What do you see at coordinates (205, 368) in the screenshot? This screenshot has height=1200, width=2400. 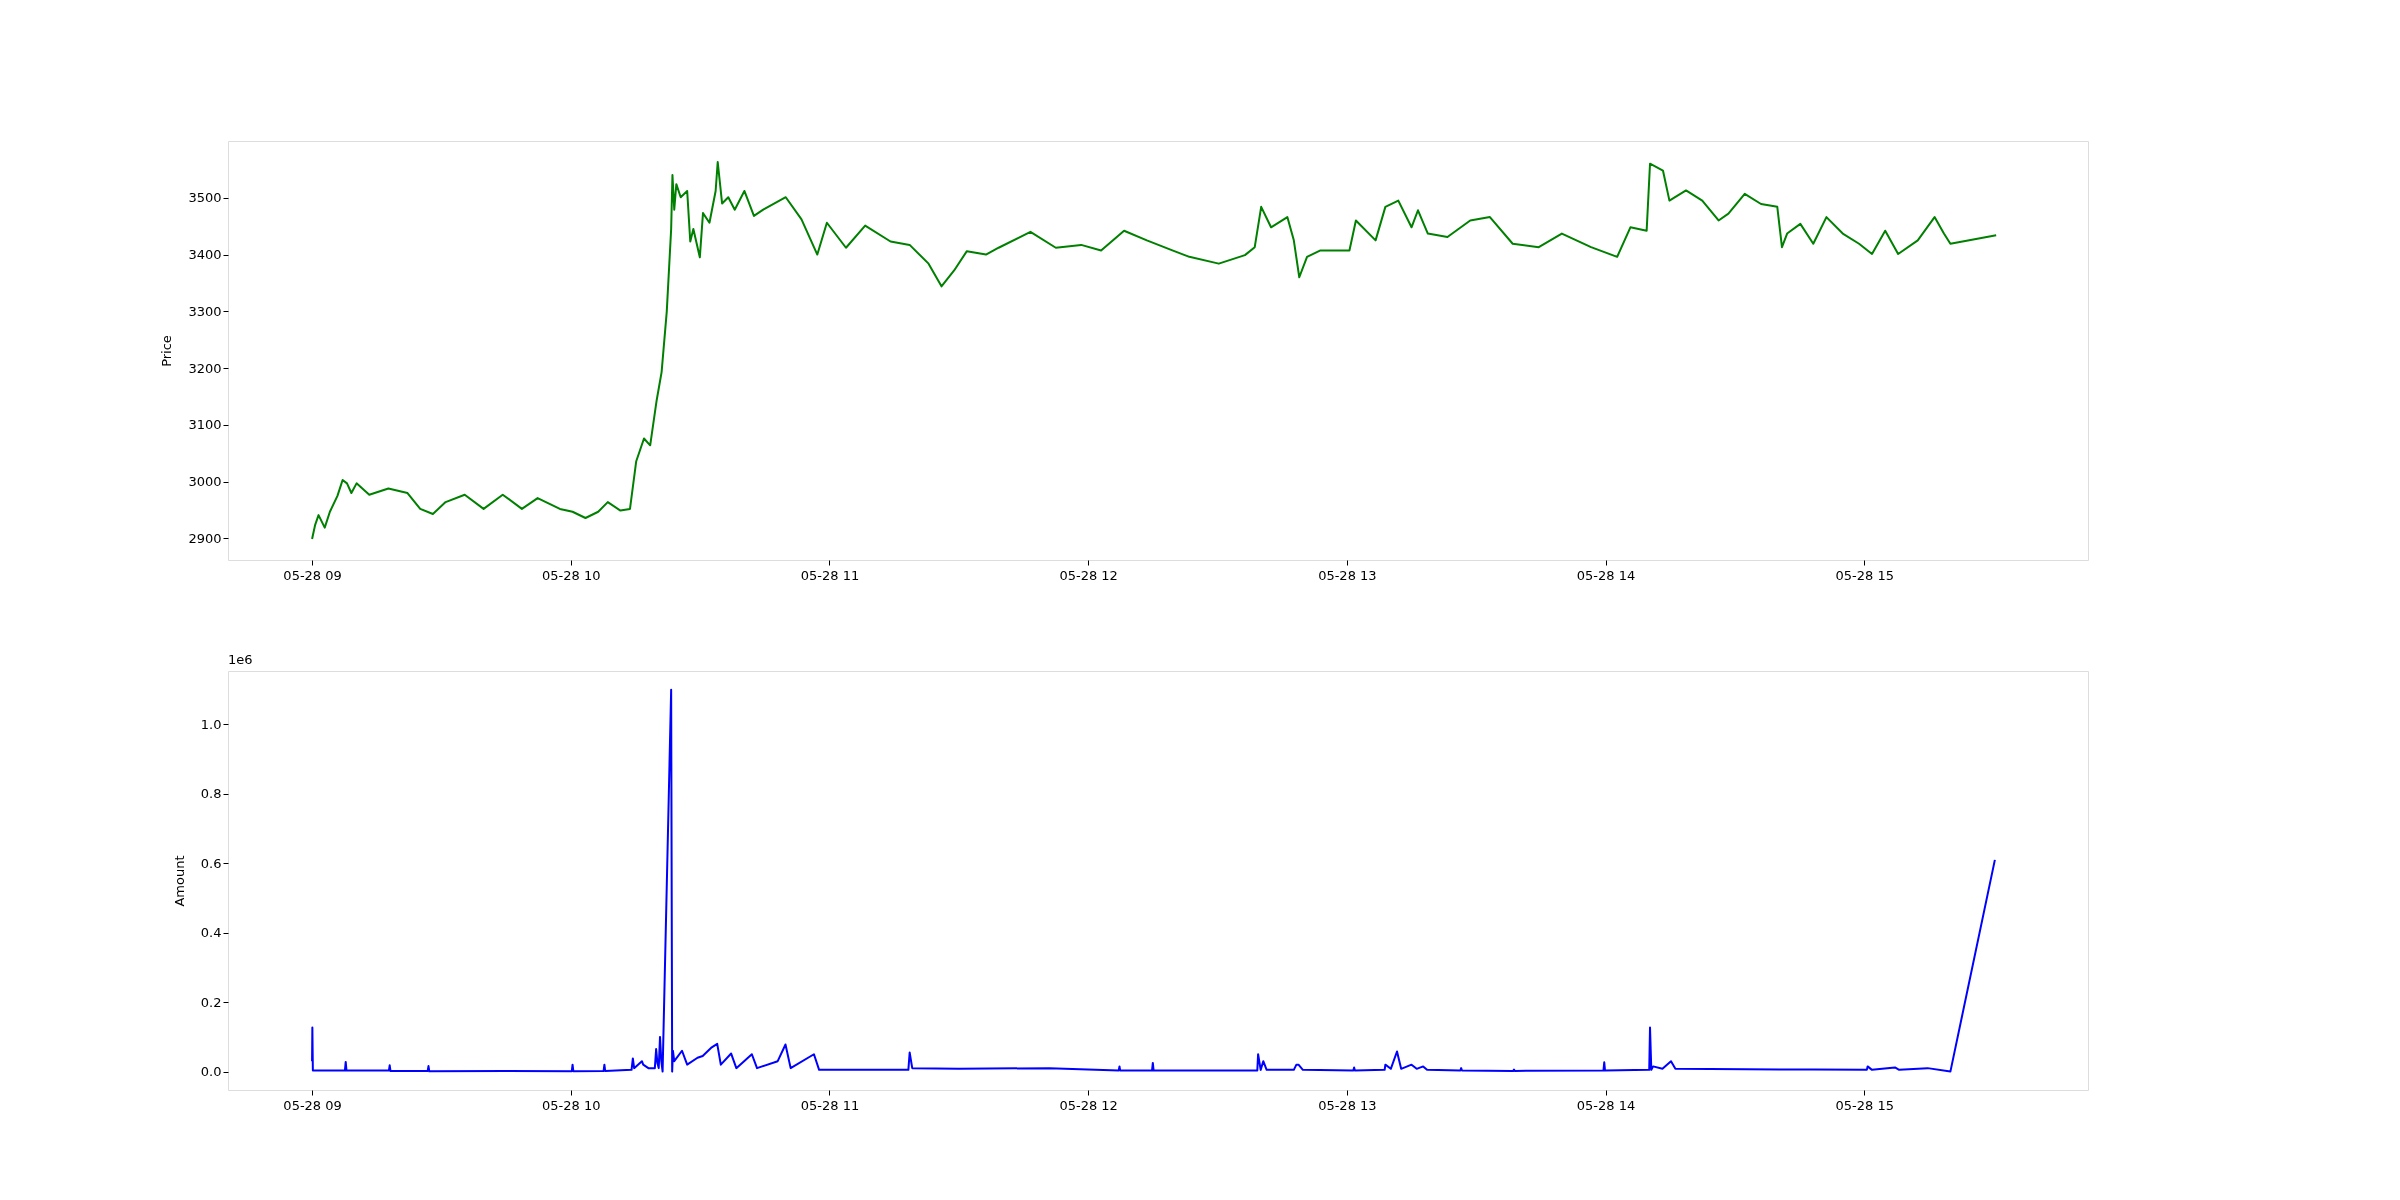 I see `y-tick-label: 3200` at bounding box center [205, 368].